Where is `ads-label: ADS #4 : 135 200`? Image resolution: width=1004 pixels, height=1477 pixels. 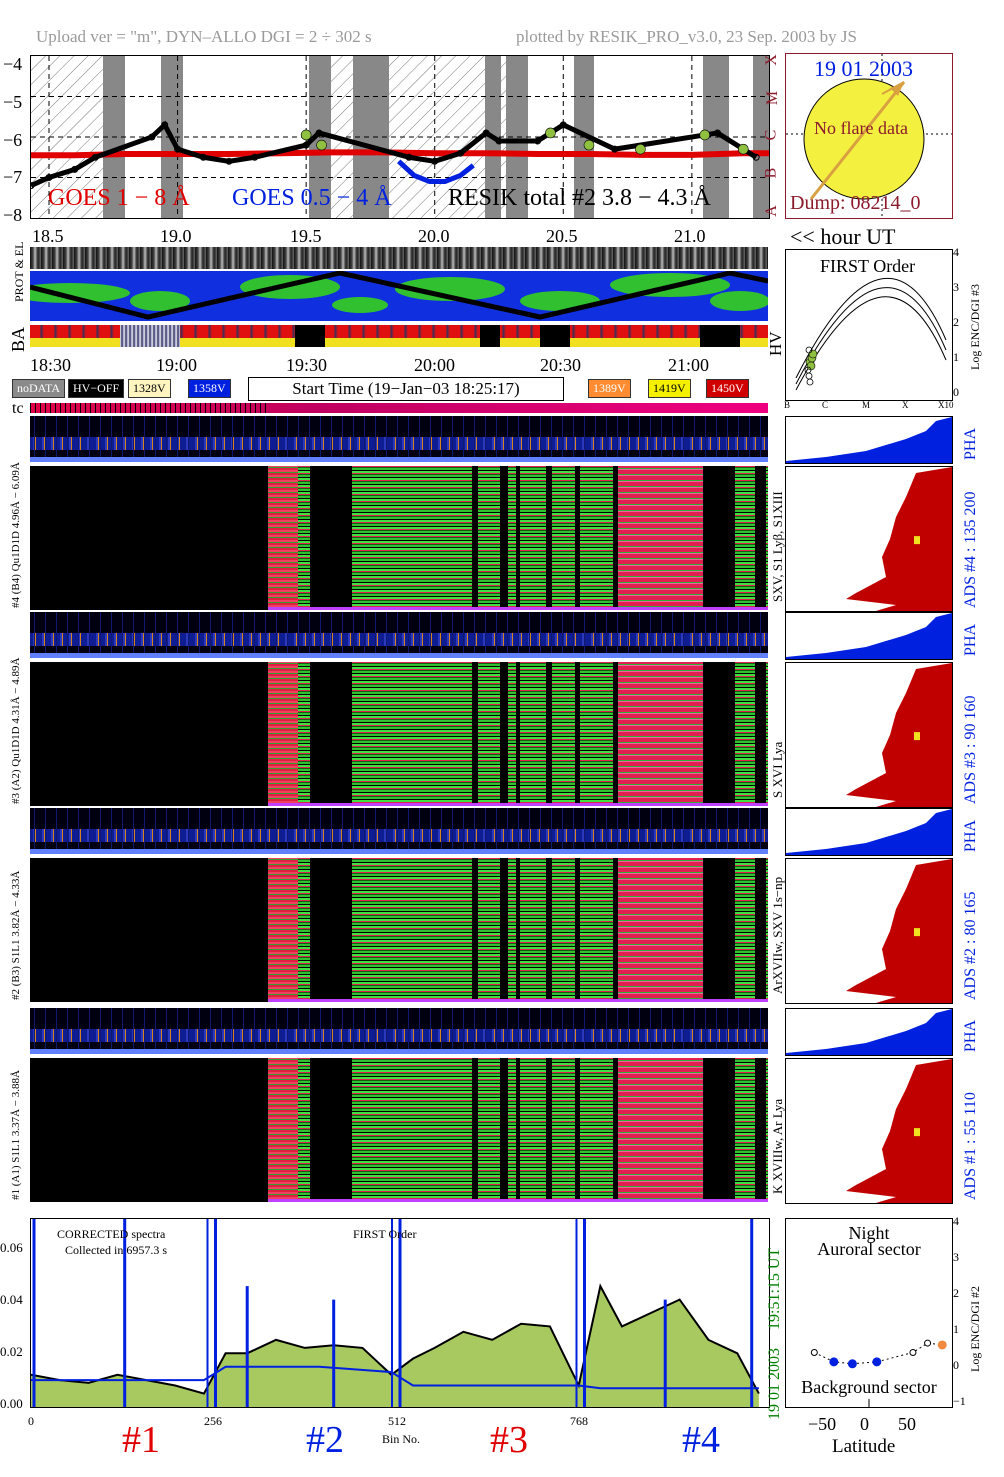
ads-label: ADS #4 : 135 200 is located at coordinates (970, 549).